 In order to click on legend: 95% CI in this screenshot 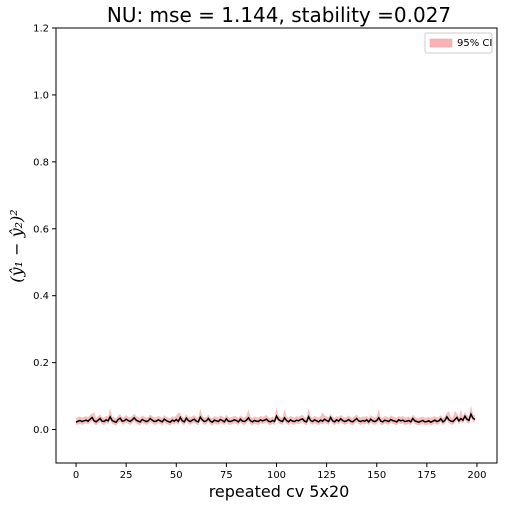, I will do `click(458, 43)`.